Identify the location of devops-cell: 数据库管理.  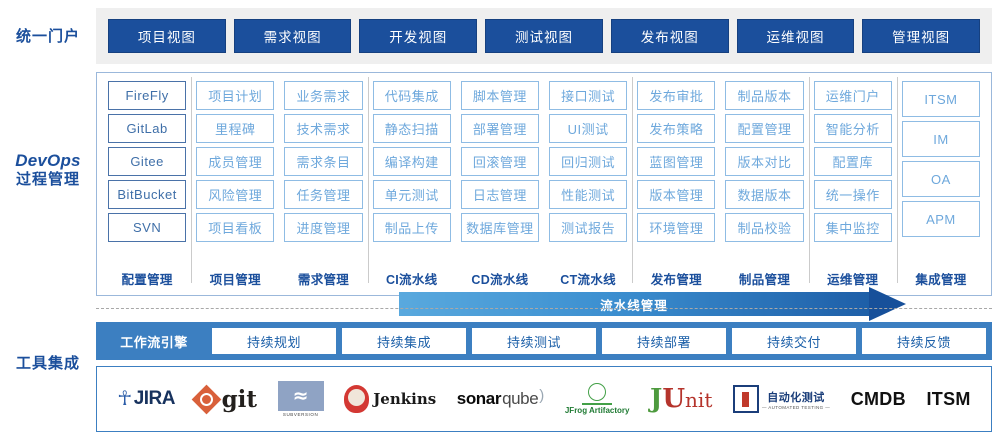
(500, 227).